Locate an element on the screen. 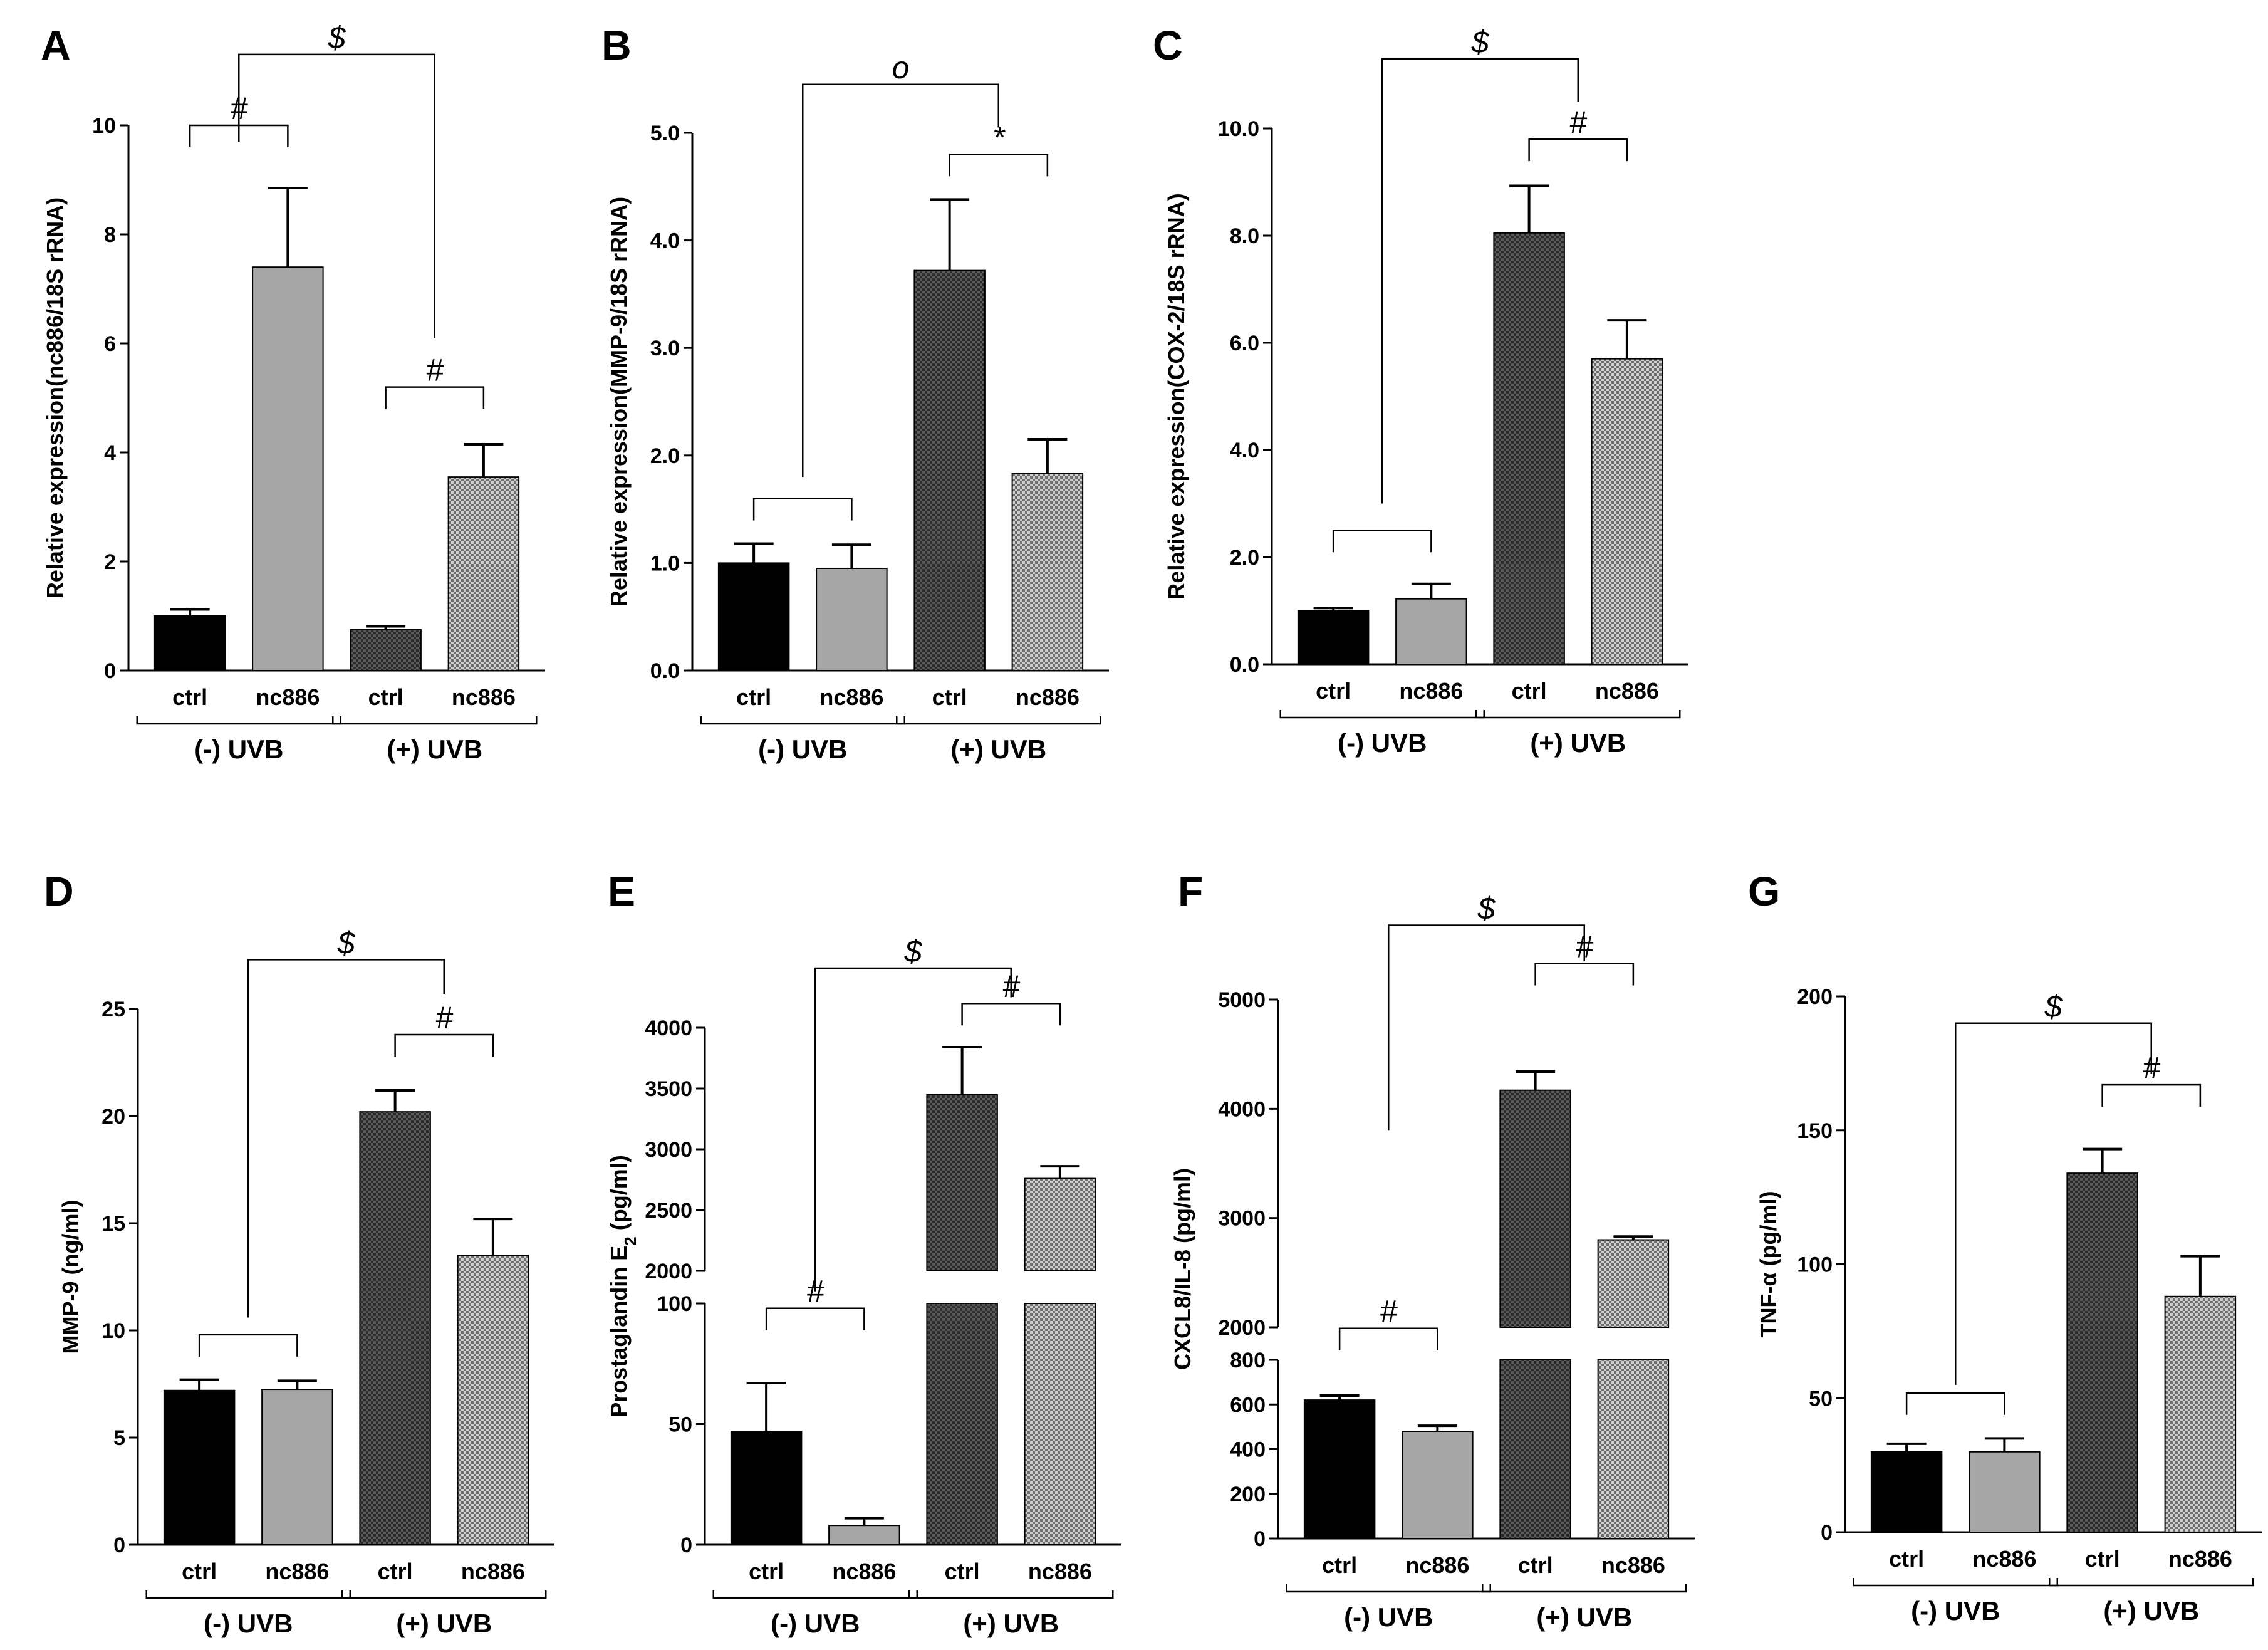 This screenshot has width=2268, height=1650. panel-label-a: A is located at coordinates (56, 45).